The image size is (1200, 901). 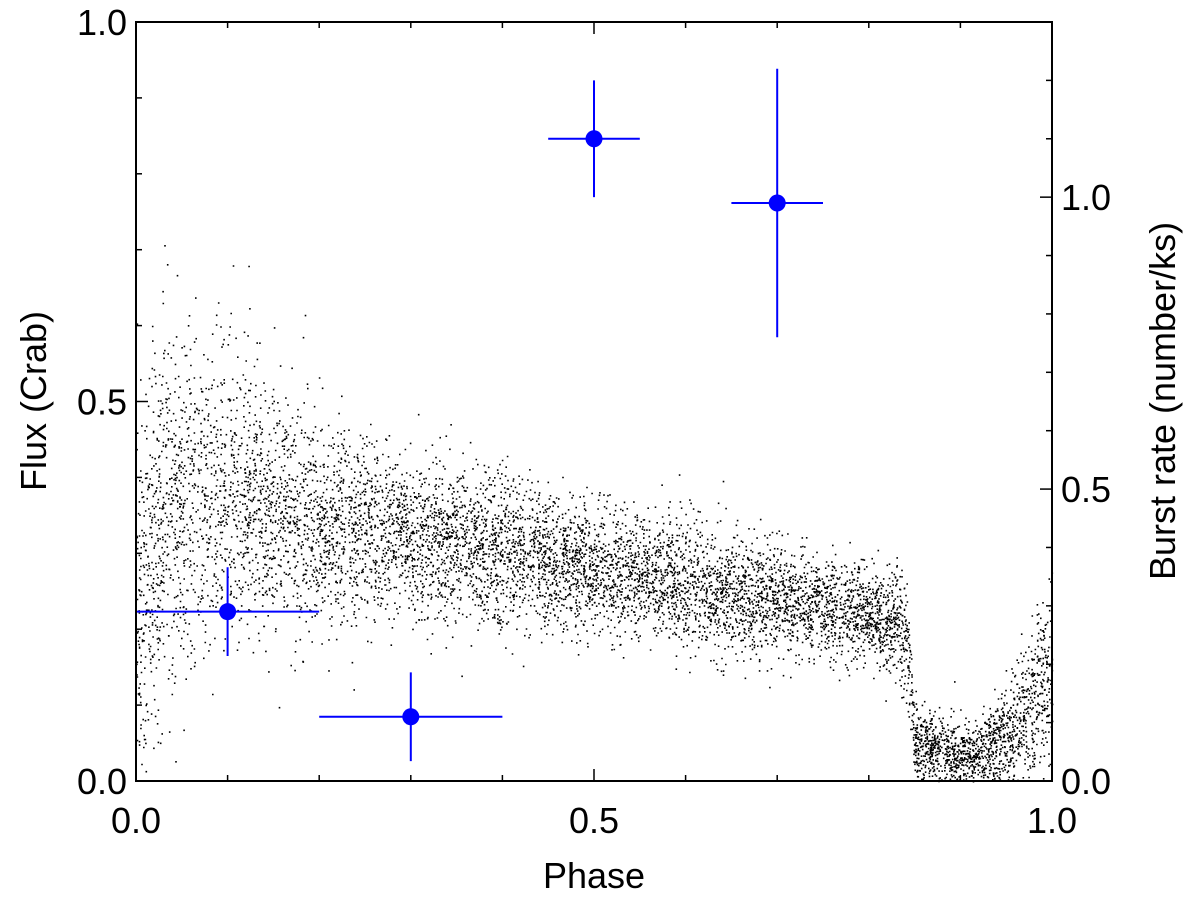 I want to click on y2-tick-label: 0.0, so click(x=1086, y=781).